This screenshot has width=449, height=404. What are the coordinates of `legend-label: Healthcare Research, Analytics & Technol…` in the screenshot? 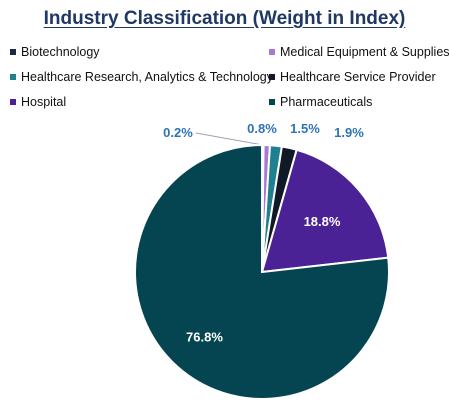 It's located at (147, 77).